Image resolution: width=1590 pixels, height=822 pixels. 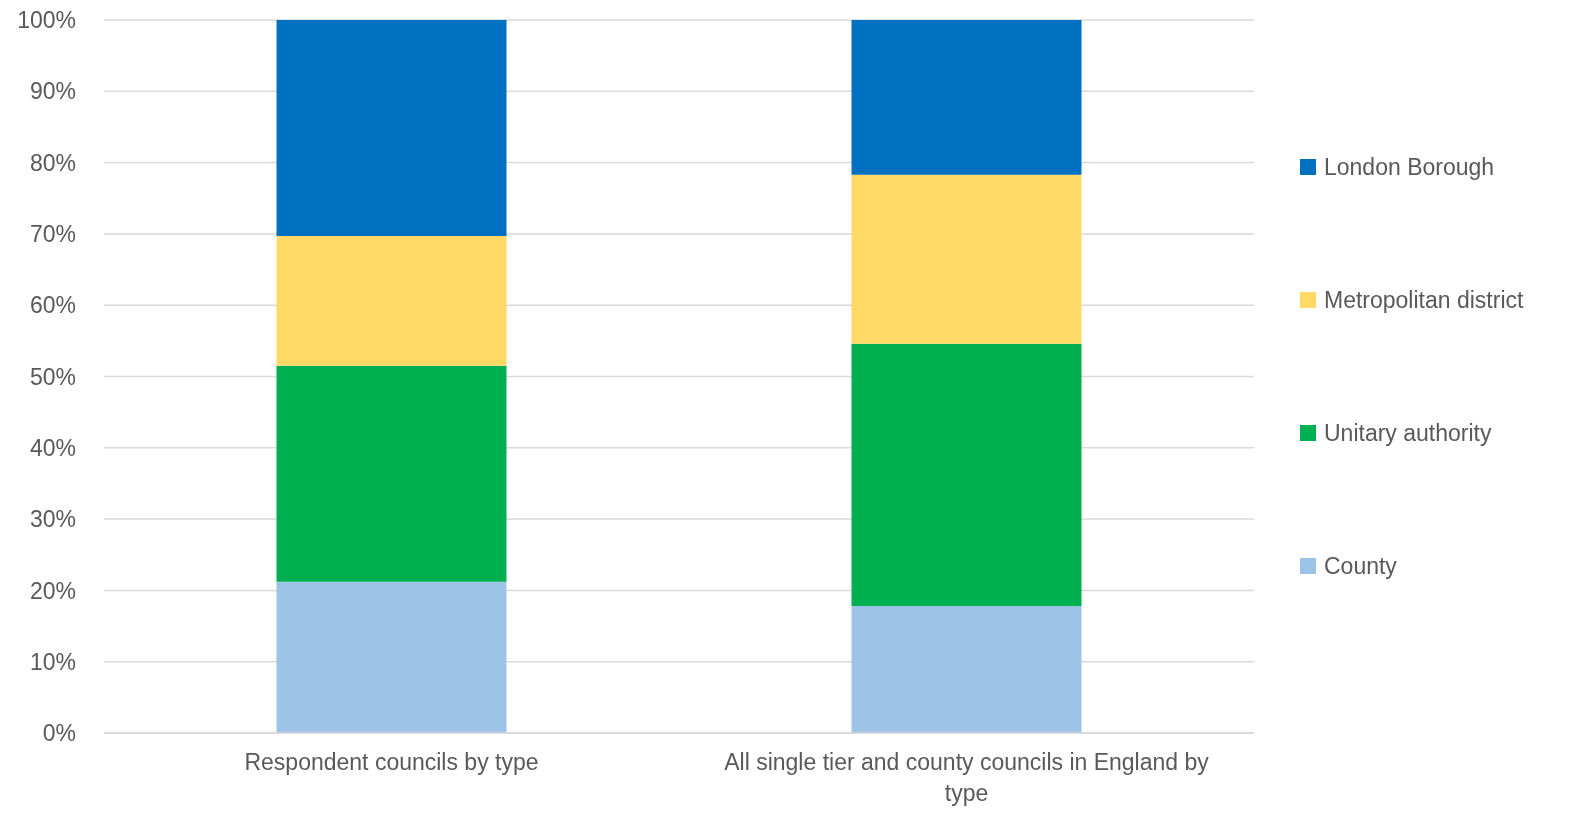 What do you see at coordinates (967, 777) in the screenshot?
I see `x-tick-label: All single tier and county councils in England by type` at bounding box center [967, 777].